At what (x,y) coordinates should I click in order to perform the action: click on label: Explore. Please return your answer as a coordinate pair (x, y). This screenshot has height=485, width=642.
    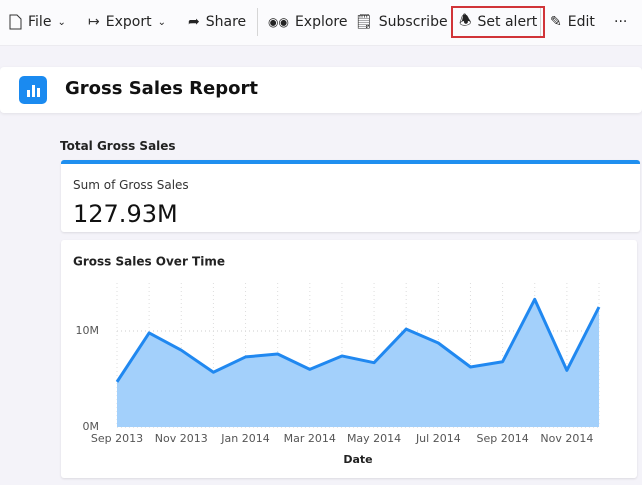
    Looking at the image, I should click on (321, 22).